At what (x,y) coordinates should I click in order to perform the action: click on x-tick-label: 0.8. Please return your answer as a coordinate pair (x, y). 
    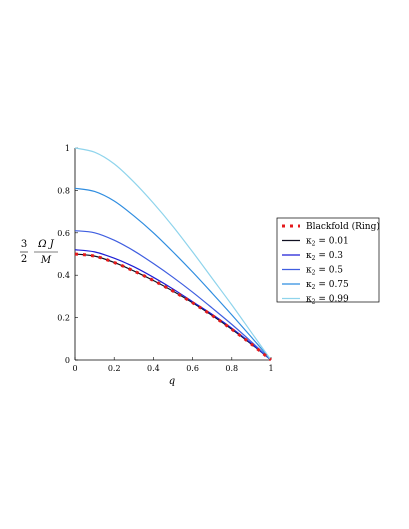
    Looking at the image, I should click on (231, 368).